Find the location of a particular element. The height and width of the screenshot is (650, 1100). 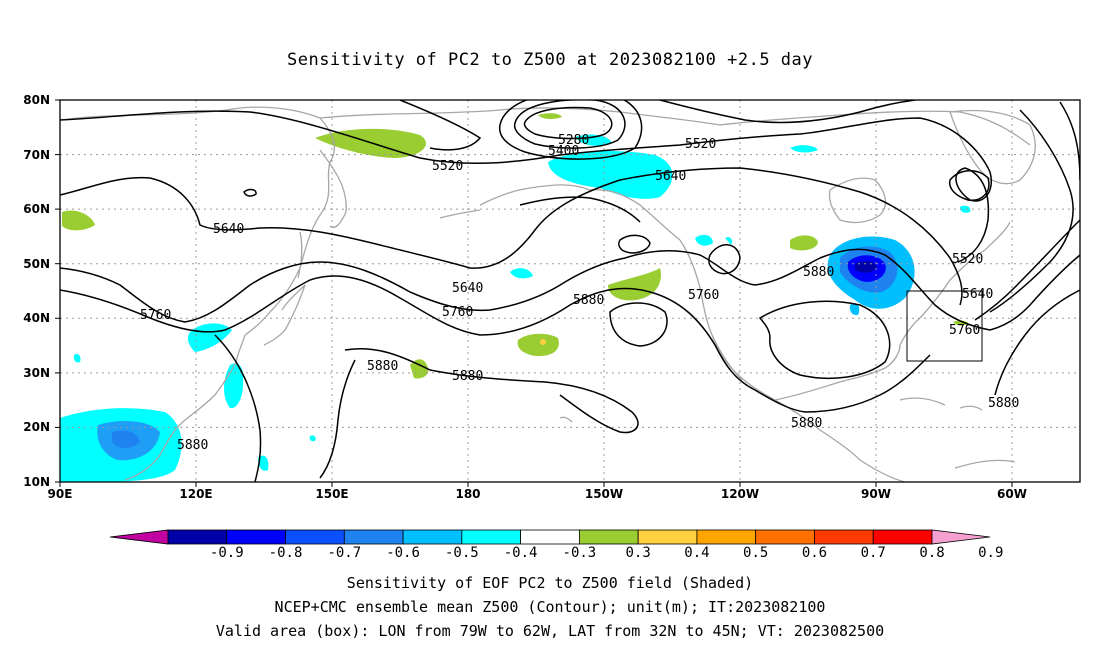

colorbar-right-arrow is located at coordinates (961, 537).